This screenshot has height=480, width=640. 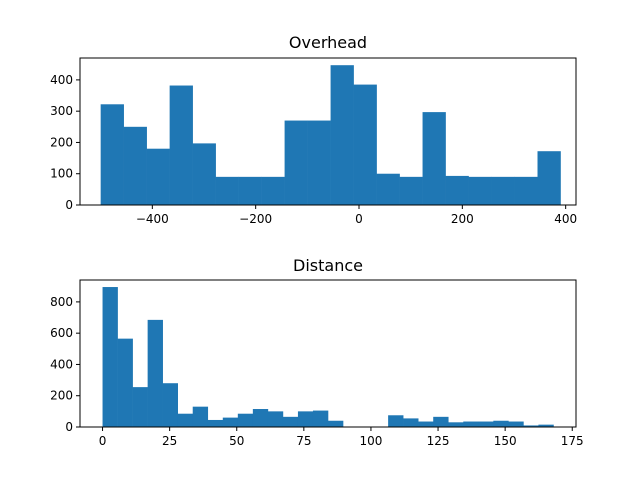 I want to click on distance-xtick-label-6: 150, so click(x=505, y=441).